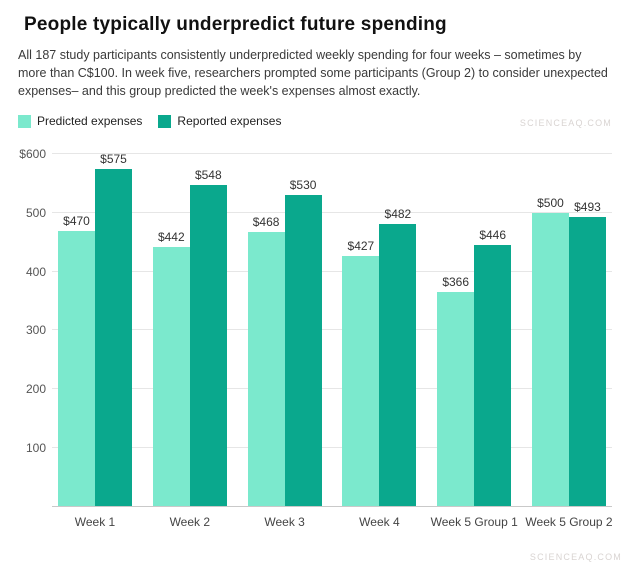 The height and width of the screenshot is (568, 630). Describe the element at coordinates (361, 245) in the screenshot. I see `bar-value-label: $427` at that location.